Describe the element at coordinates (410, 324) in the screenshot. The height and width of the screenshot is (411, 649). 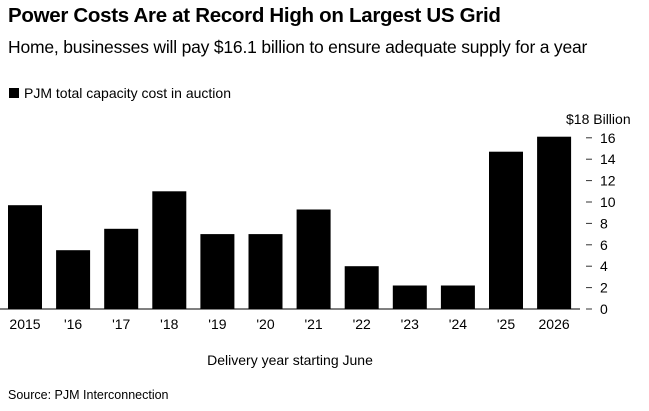
I see `x-tick-label: '23` at that location.